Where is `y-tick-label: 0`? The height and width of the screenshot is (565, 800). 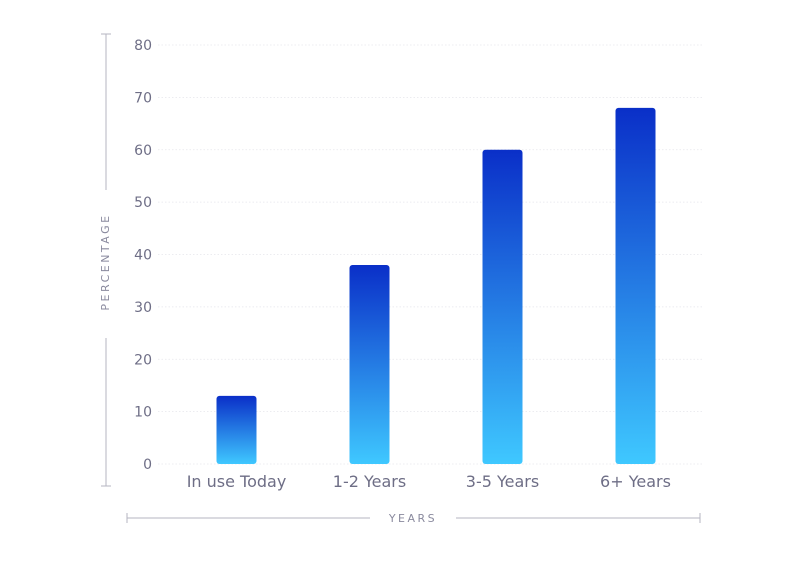 y-tick-label: 0 is located at coordinates (147, 465).